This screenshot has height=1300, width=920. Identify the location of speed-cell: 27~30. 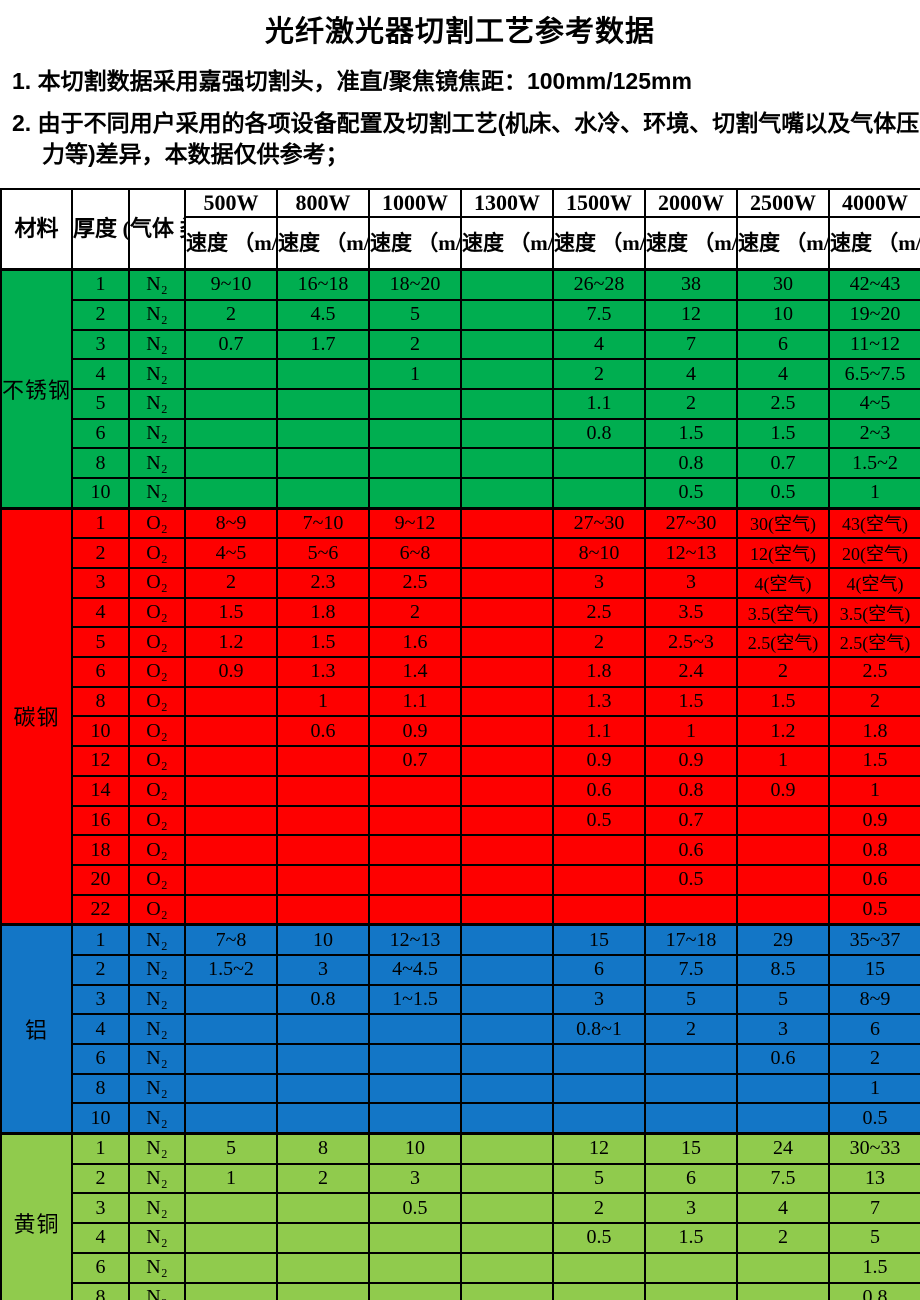
(599, 523).